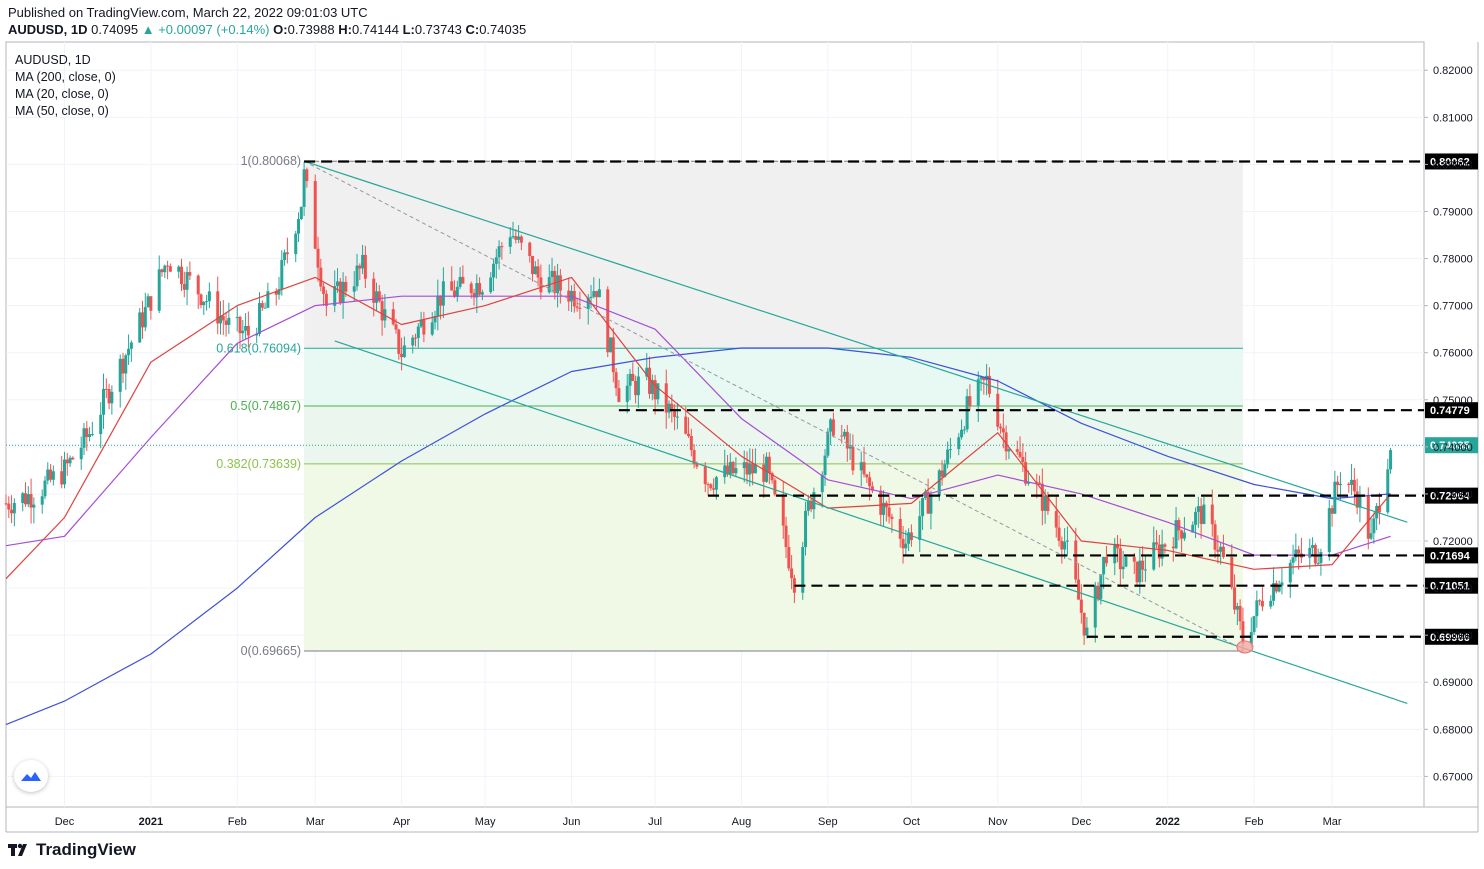 The height and width of the screenshot is (869, 1484). Describe the element at coordinates (1453, 589) in the screenshot. I see `y-tick-label: 0.71000` at that location.